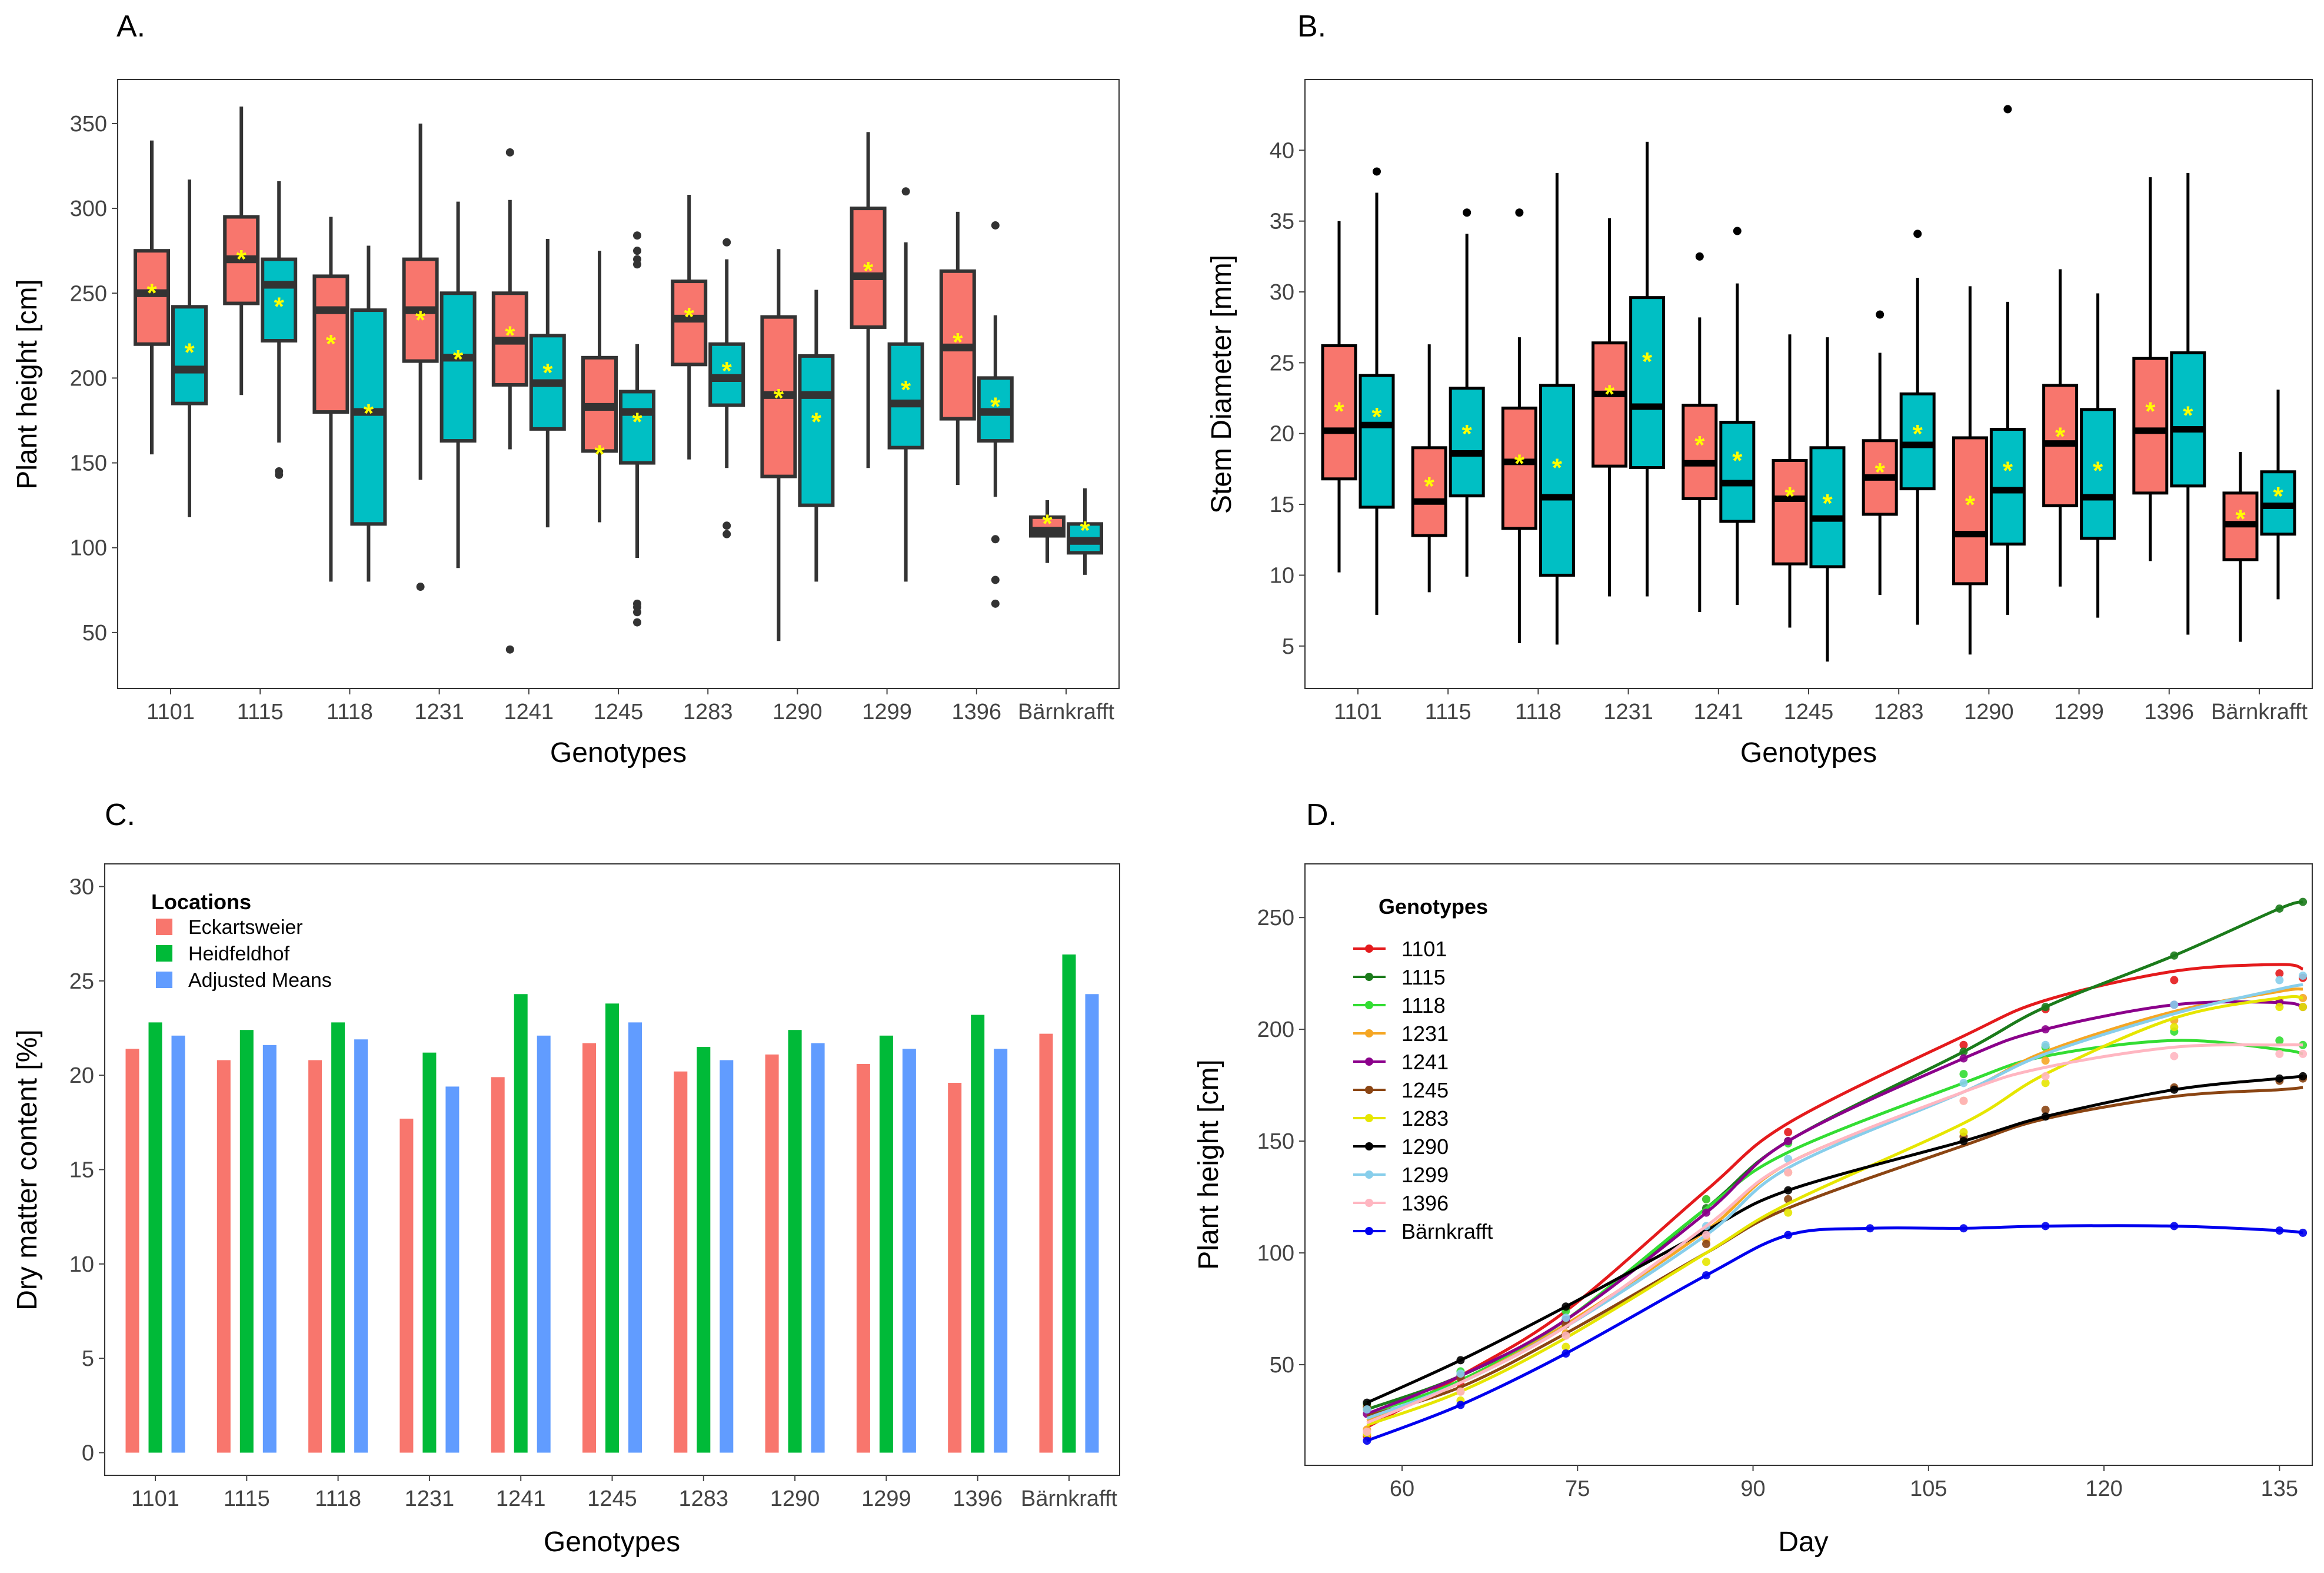  I want to click on box-heidfeldhof-1396-mean-star: *, so click(996, 407).